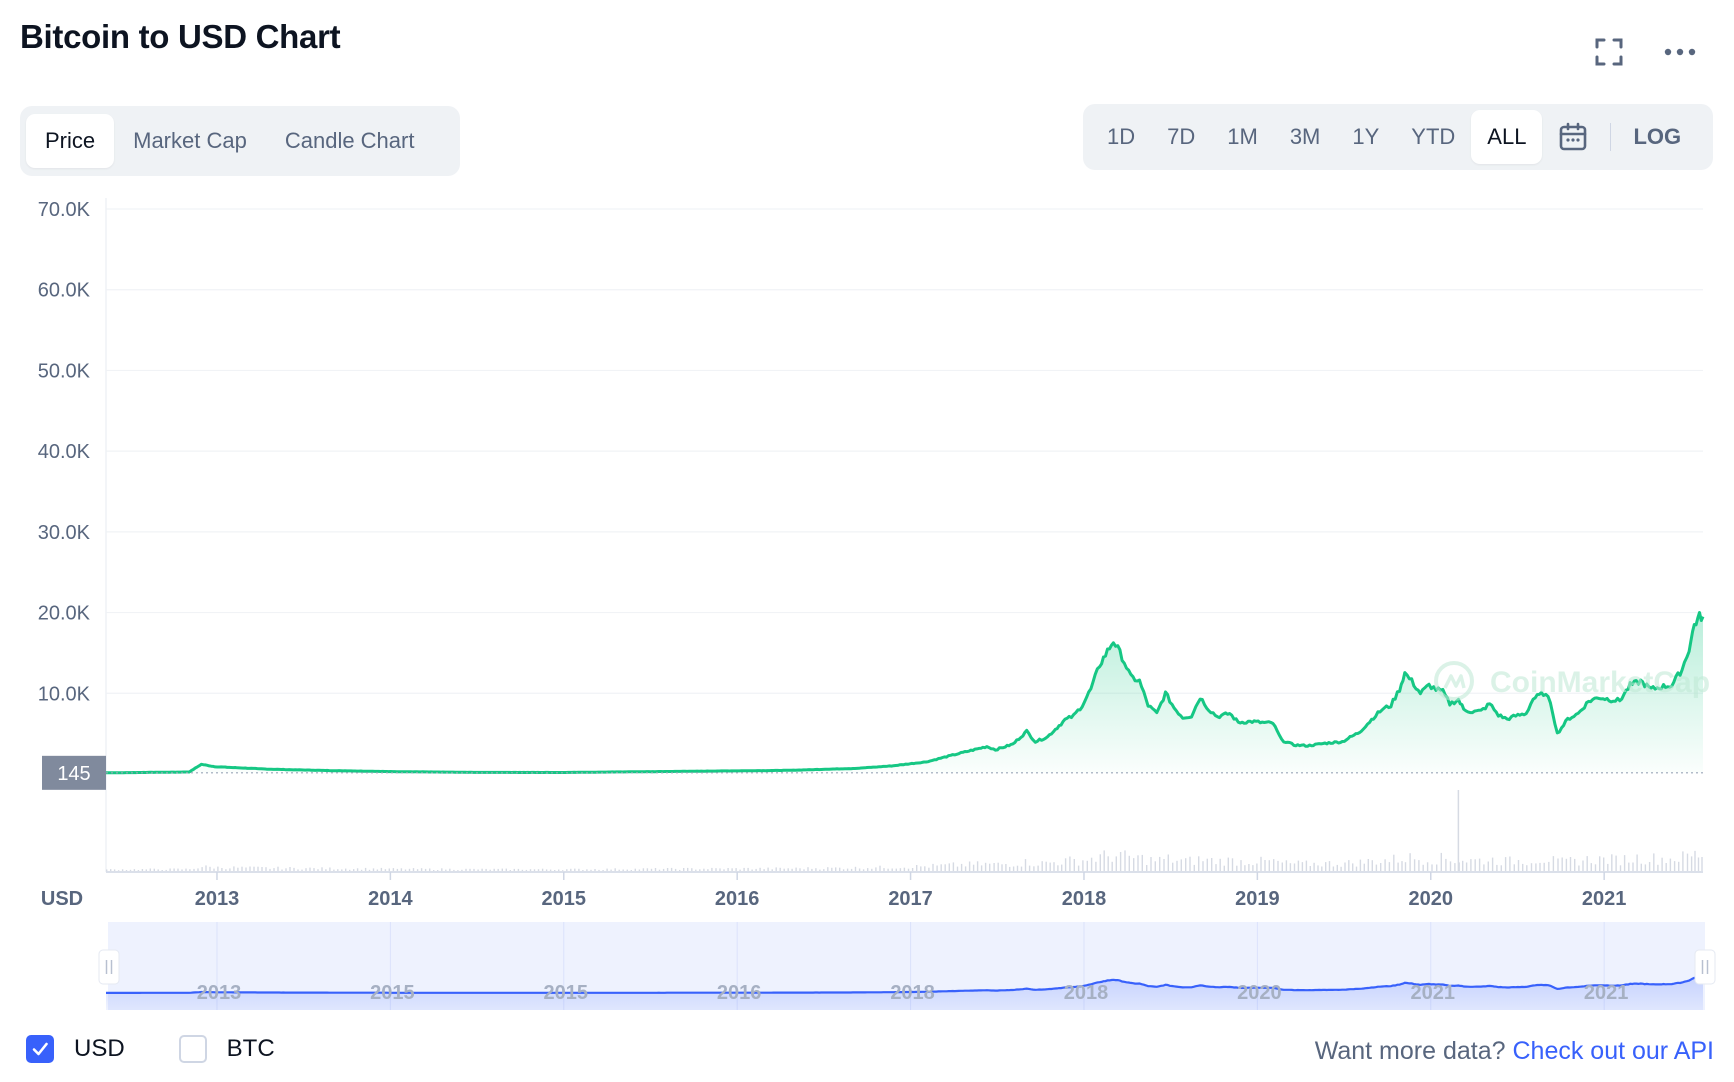  What do you see at coordinates (1573, 137) in the screenshot?
I see `calendar-button` at bounding box center [1573, 137].